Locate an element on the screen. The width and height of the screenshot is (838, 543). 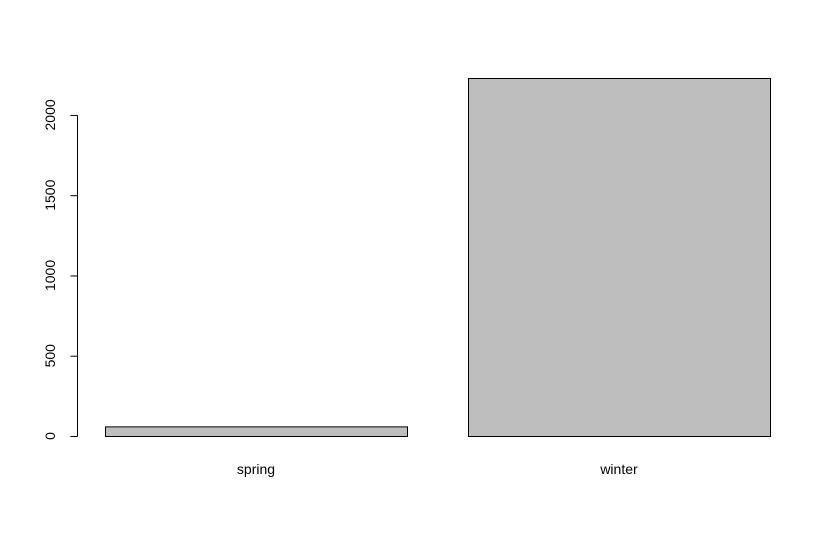
x-tick-label-winter: winter is located at coordinates (618, 469).